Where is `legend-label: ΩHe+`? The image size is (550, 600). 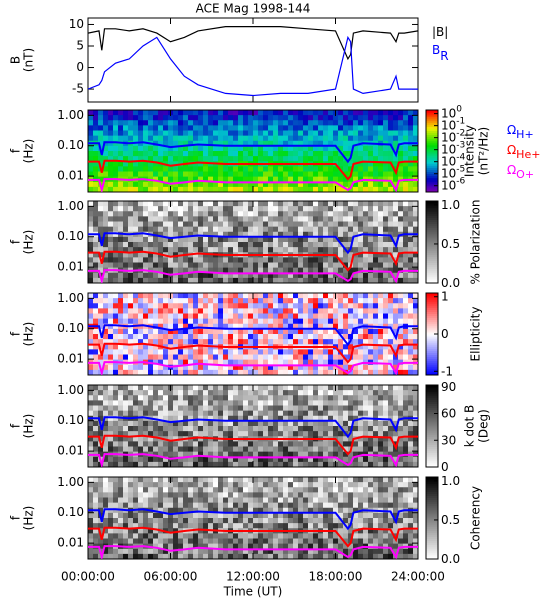
legend-label: ΩHe+ is located at coordinates (523, 152).